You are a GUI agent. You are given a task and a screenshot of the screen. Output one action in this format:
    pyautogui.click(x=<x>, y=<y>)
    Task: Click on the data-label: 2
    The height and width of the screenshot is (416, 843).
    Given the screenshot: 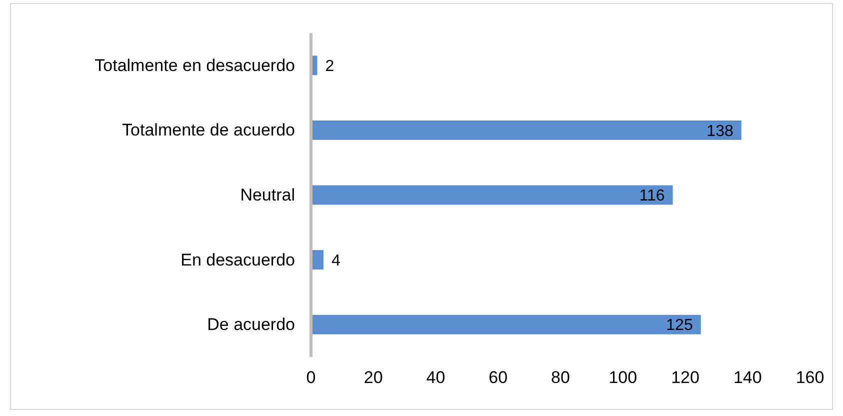 What is the action you would take?
    pyautogui.click(x=329, y=66)
    